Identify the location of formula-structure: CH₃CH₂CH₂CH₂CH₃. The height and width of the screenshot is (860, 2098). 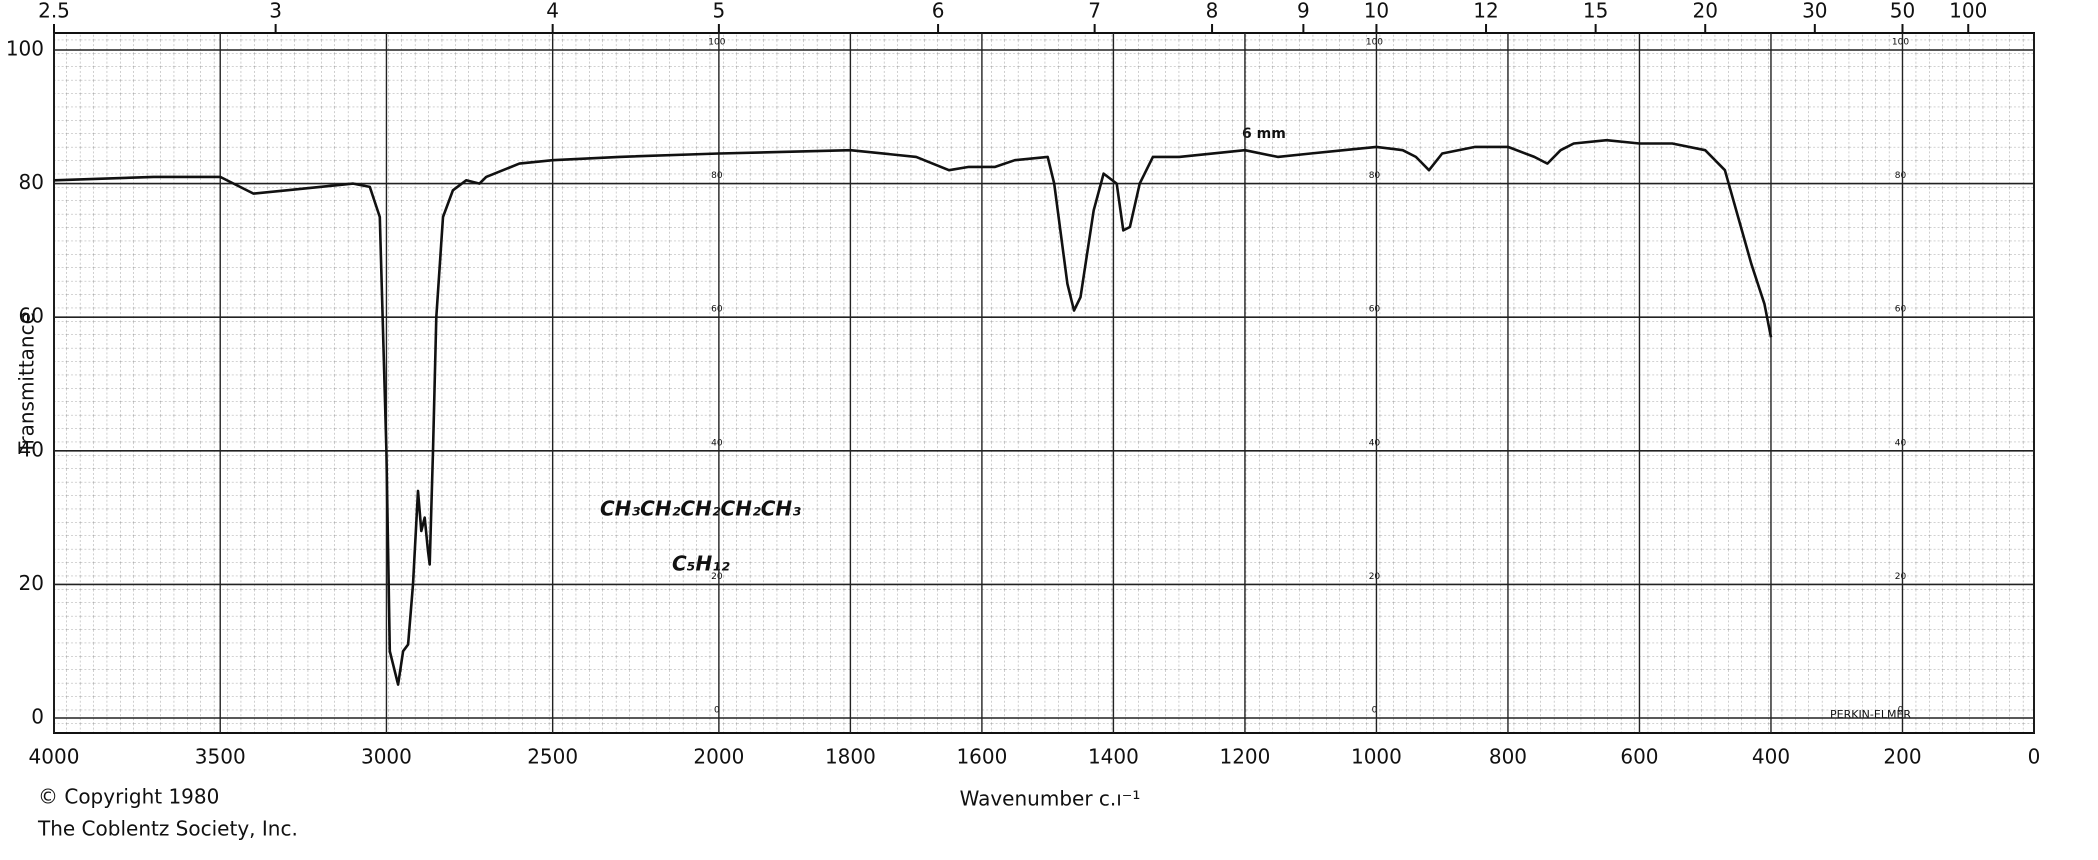
(700, 509).